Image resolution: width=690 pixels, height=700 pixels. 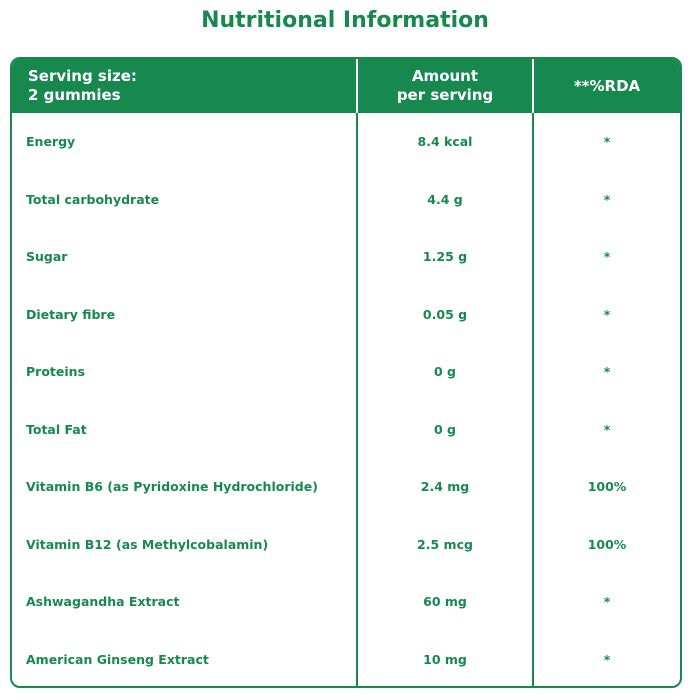 I want to click on table-cell: Proteins, so click(x=55, y=372).